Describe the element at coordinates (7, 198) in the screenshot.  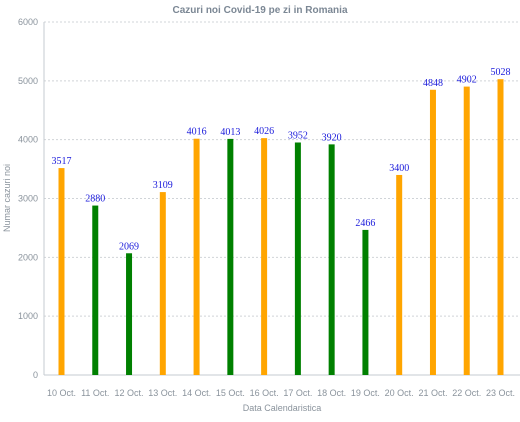
I see `y-axis-title: Numar cazuri noi` at that location.